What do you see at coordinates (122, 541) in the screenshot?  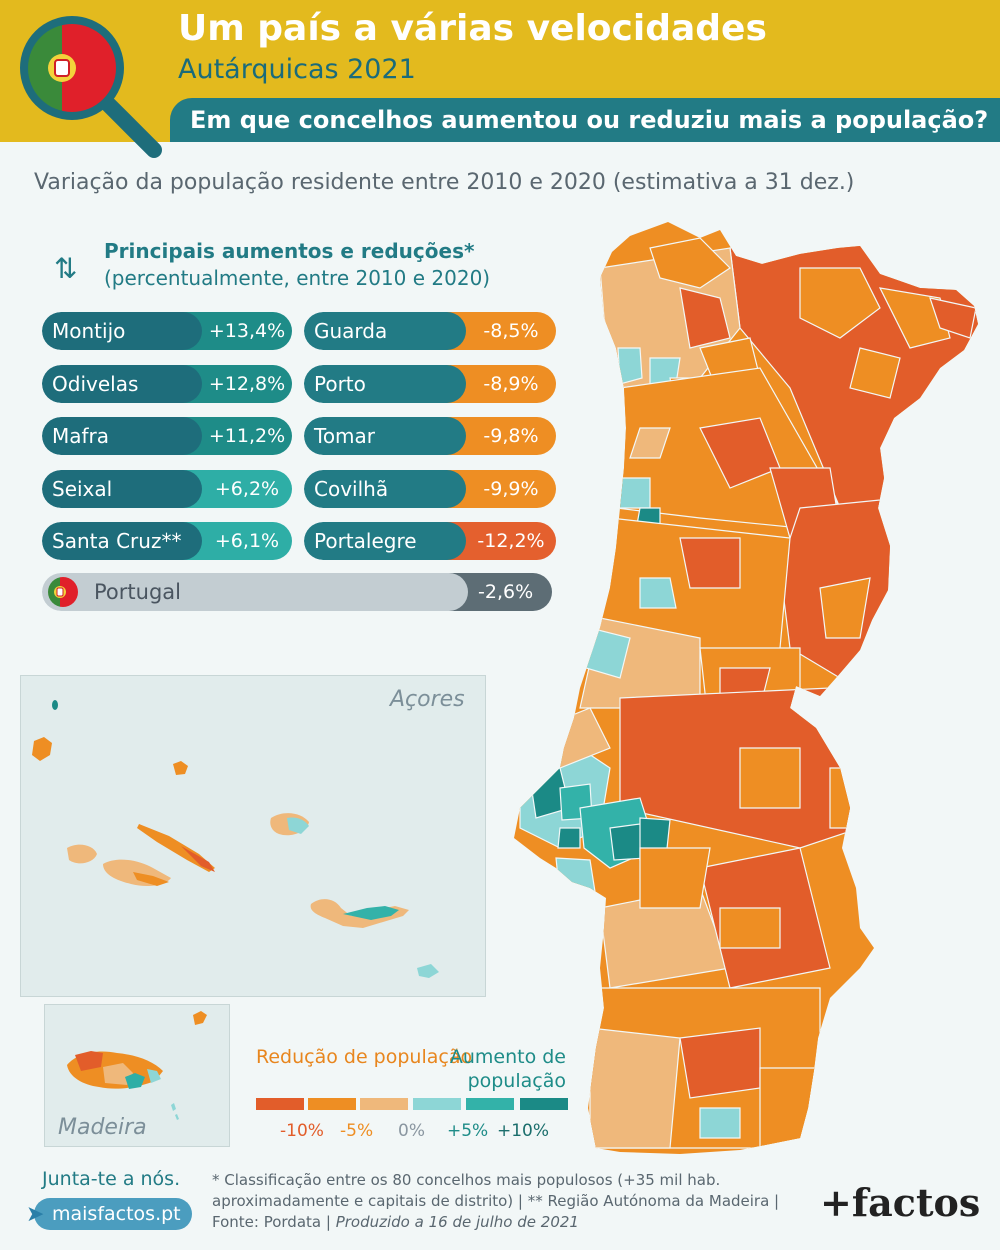 I see `municipality-name: Santa Cruz**` at bounding box center [122, 541].